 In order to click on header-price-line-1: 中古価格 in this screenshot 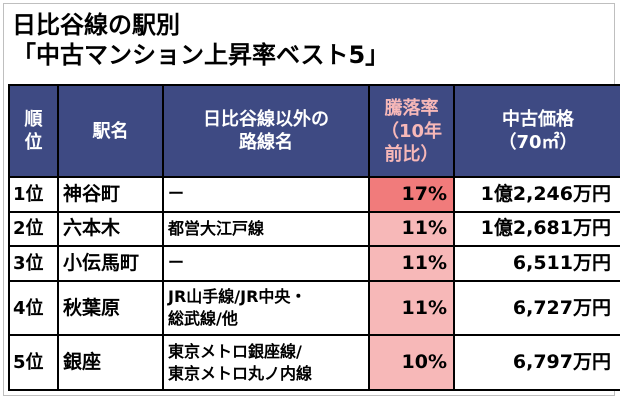, I will do `click(538, 119)`.